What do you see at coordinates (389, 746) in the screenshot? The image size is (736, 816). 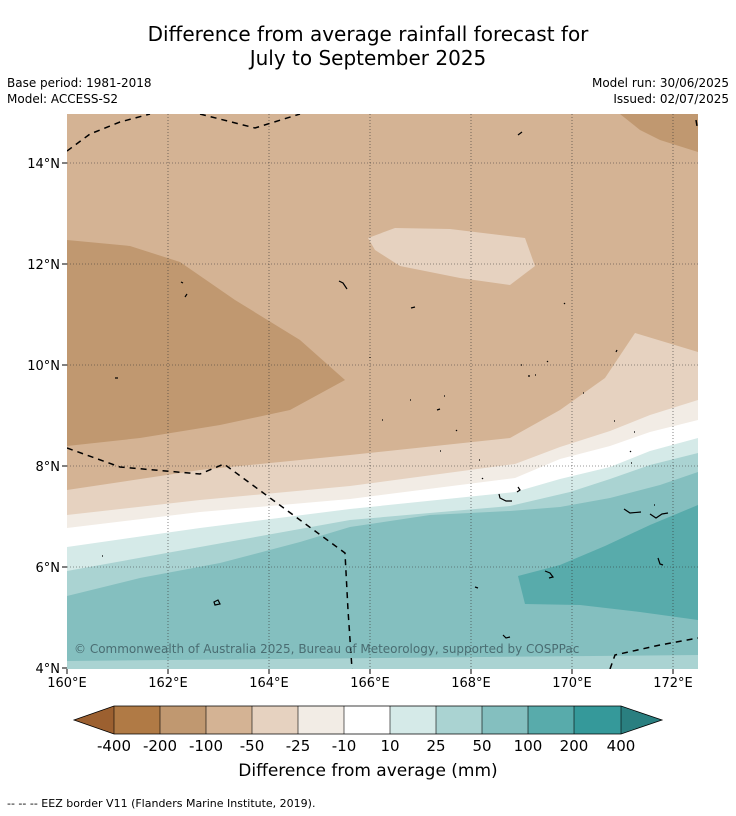 I see `colorbar-label: 10` at bounding box center [389, 746].